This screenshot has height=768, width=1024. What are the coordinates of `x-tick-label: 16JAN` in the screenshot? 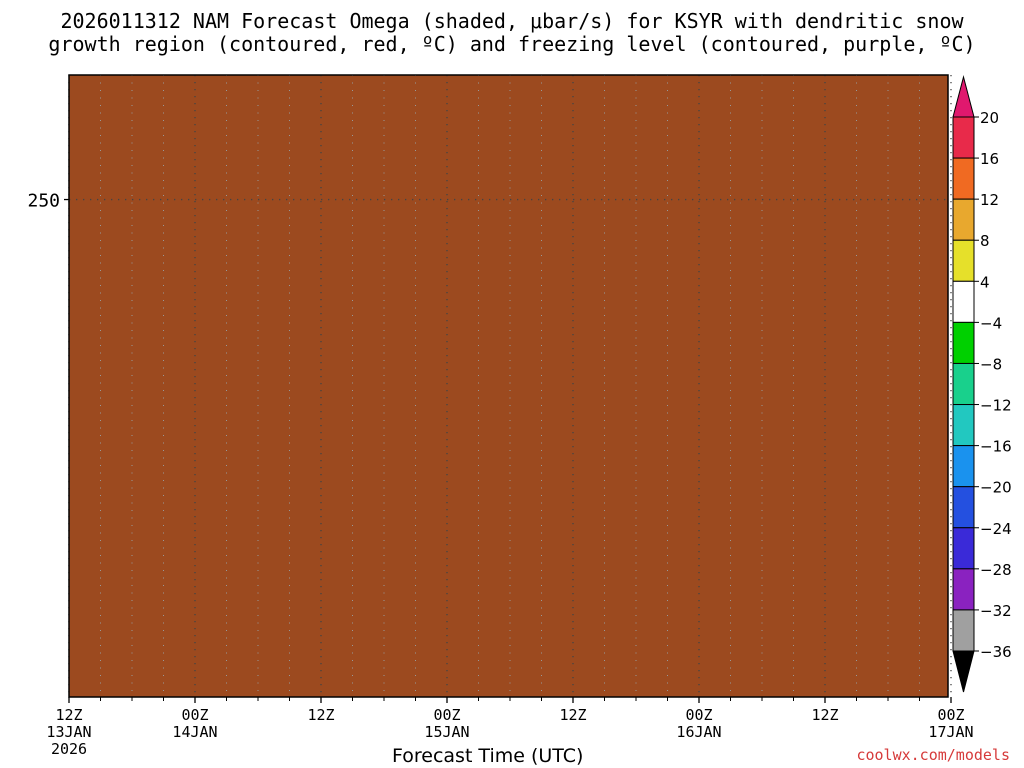 It's located at (698, 732).